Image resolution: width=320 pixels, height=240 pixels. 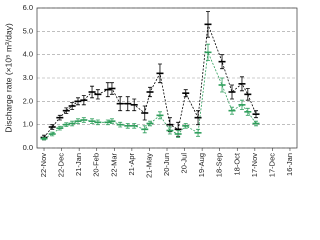 I want to click on x-tick-label: 21-Apr, so click(x=131, y=164).